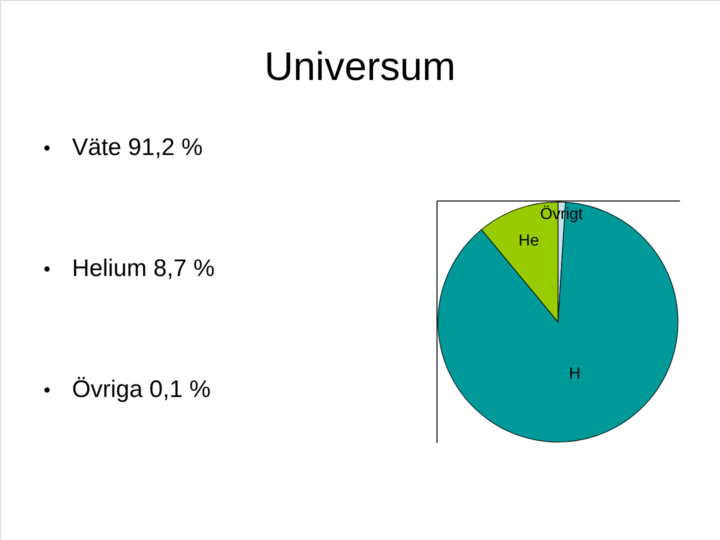 The height and width of the screenshot is (540, 720). Describe the element at coordinates (360, 67) in the screenshot. I see `chart-title: Universum` at that location.